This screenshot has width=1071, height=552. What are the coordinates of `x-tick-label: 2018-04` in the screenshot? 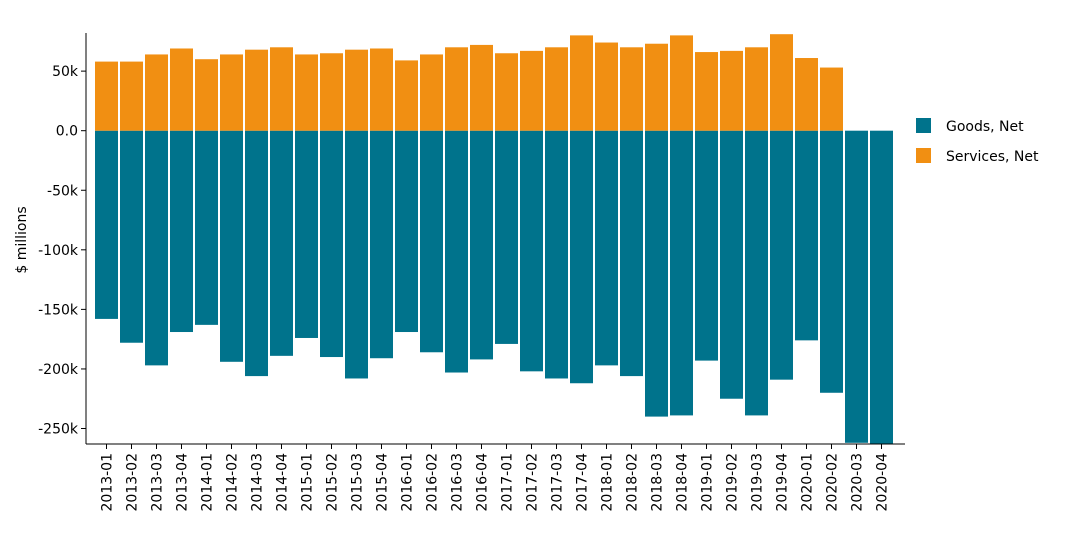 It's located at (683, 482).